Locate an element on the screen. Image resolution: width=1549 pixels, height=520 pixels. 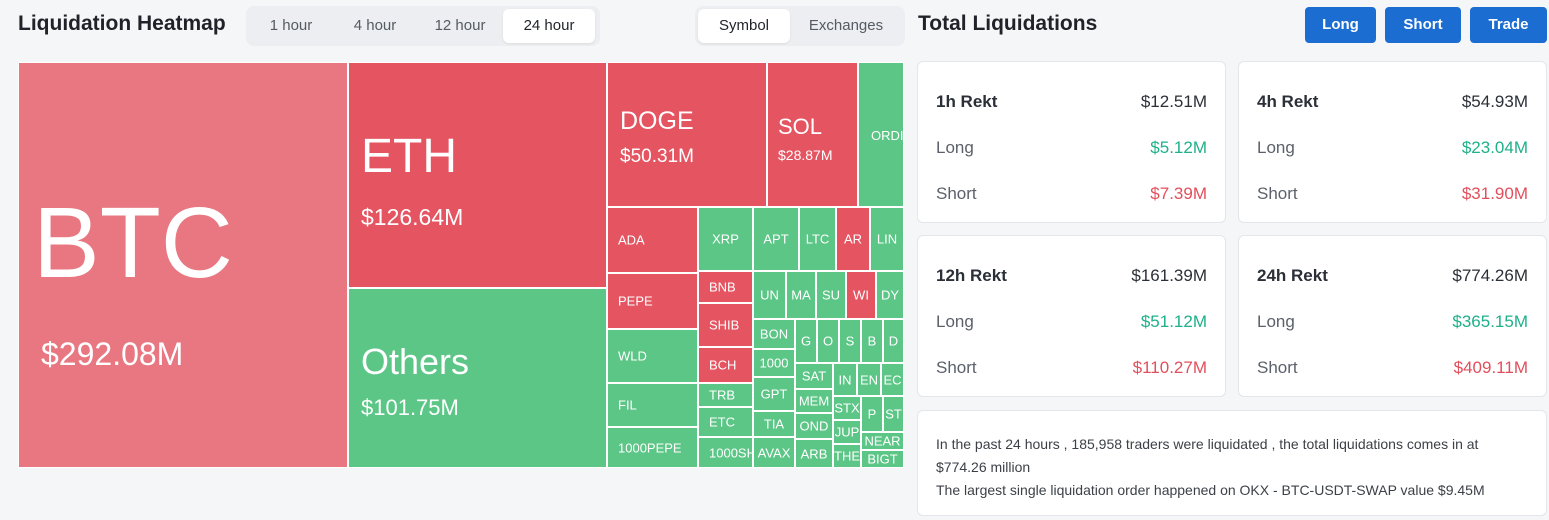
long-value: $365.15M is located at coordinates (1490, 321).